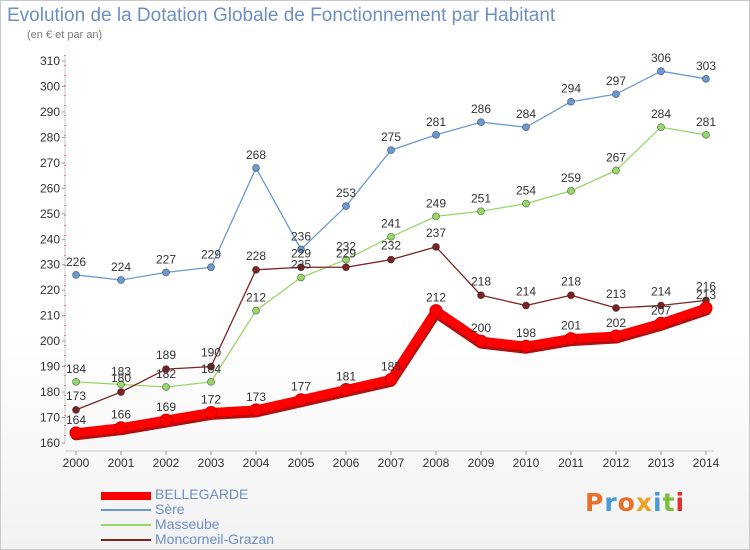 The width and height of the screenshot is (750, 550). Describe the element at coordinates (50, 290) in the screenshot. I see `y-tick-label: 220` at that location.